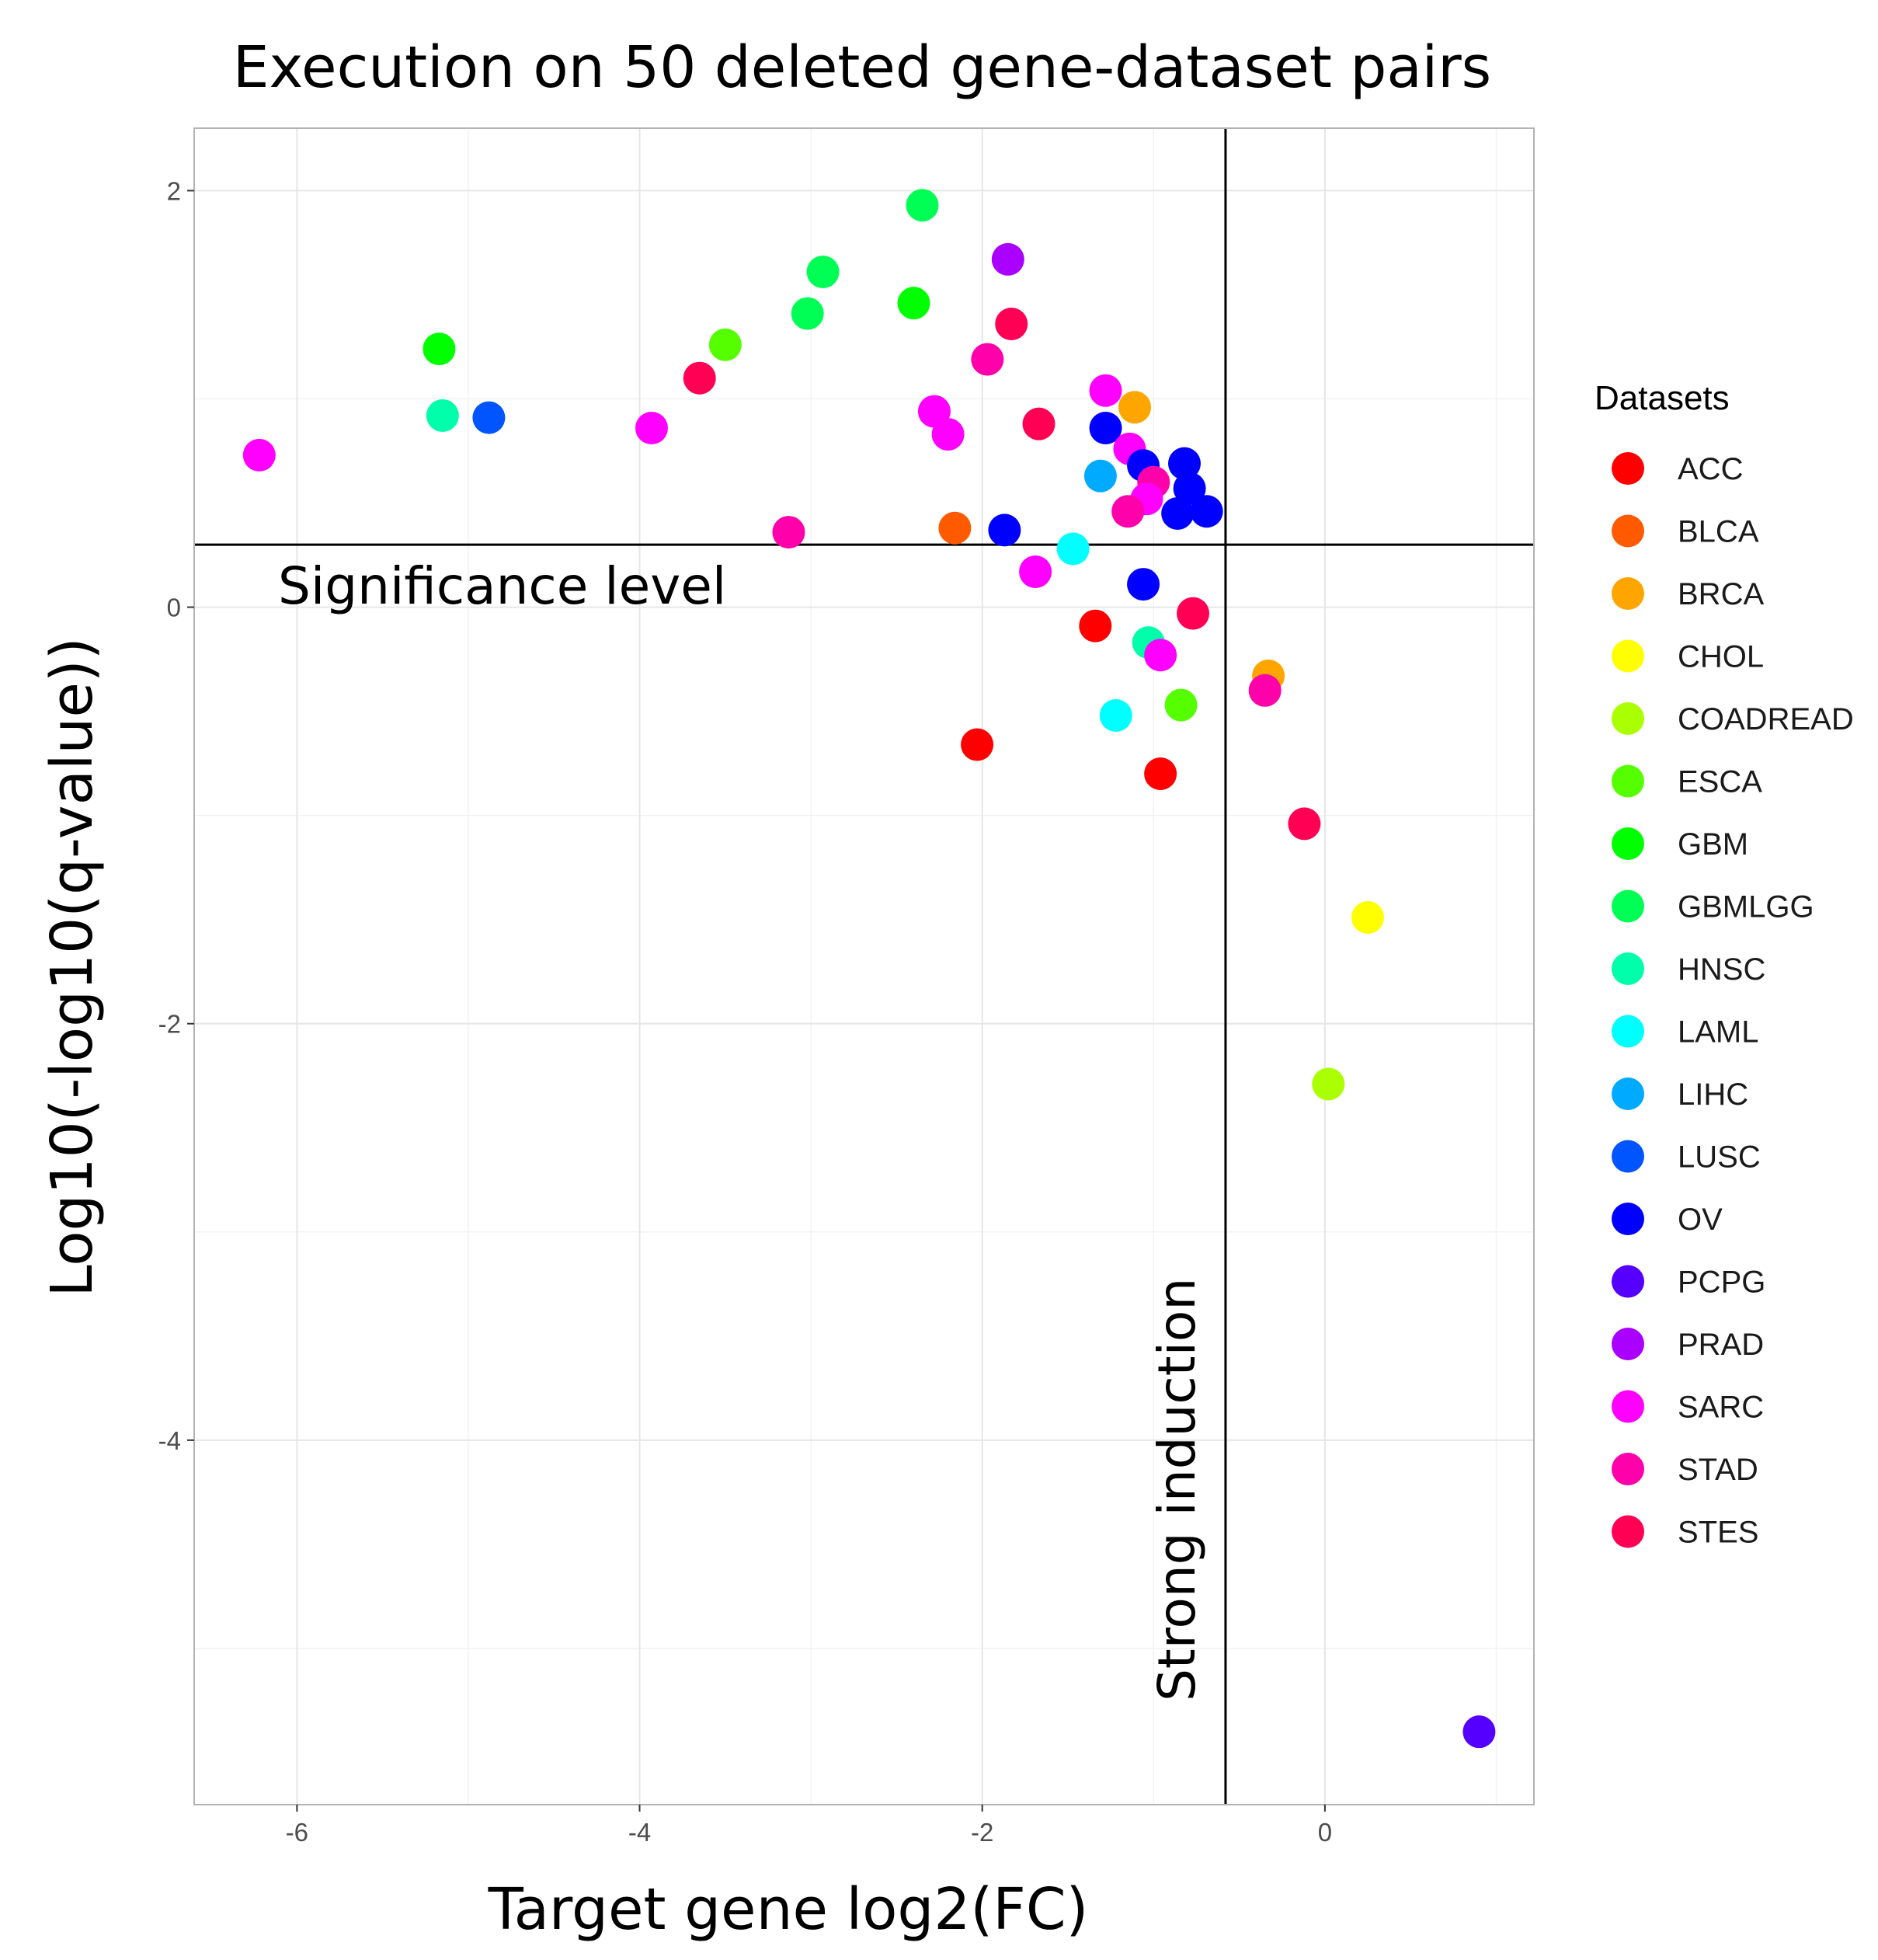 The width and height of the screenshot is (1878, 1960). What do you see at coordinates (1628, 719) in the screenshot?
I see `legend-marker-coadread` at bounding box center [1628, 719].